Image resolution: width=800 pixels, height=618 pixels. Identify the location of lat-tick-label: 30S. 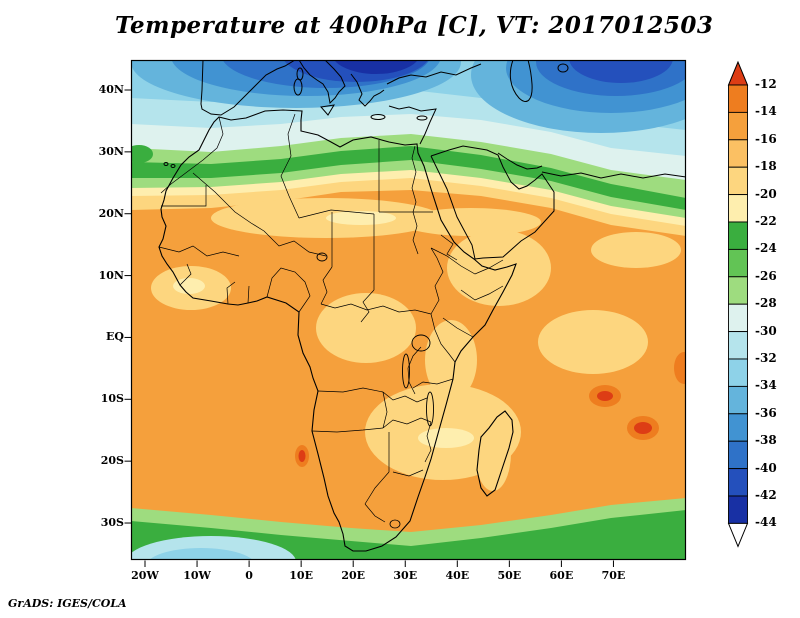
(112, 523).